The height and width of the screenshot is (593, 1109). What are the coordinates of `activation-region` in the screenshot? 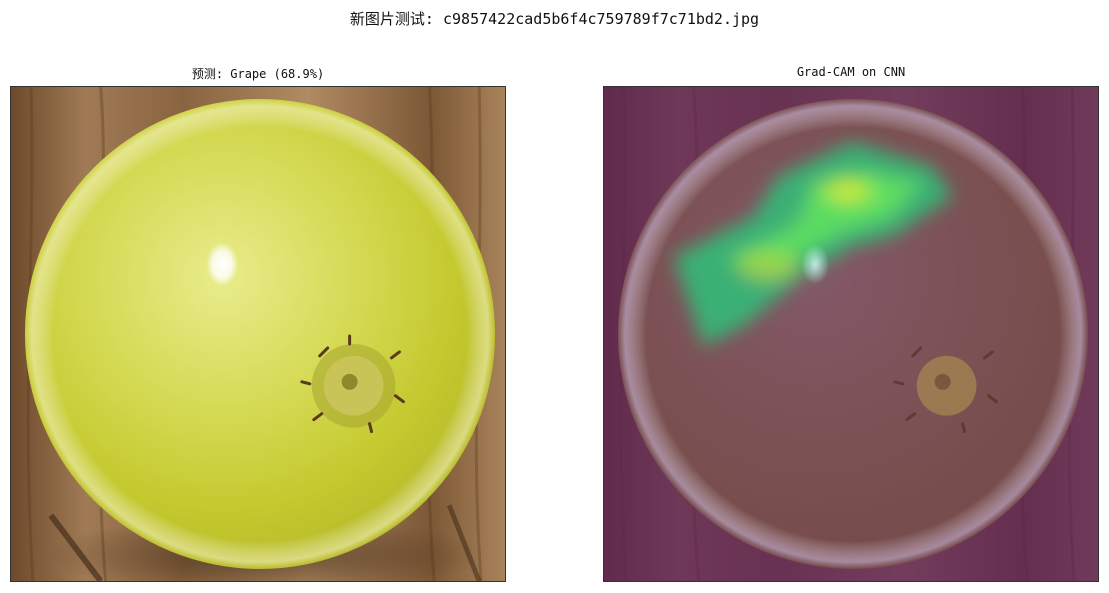 It's located at (813, 243).